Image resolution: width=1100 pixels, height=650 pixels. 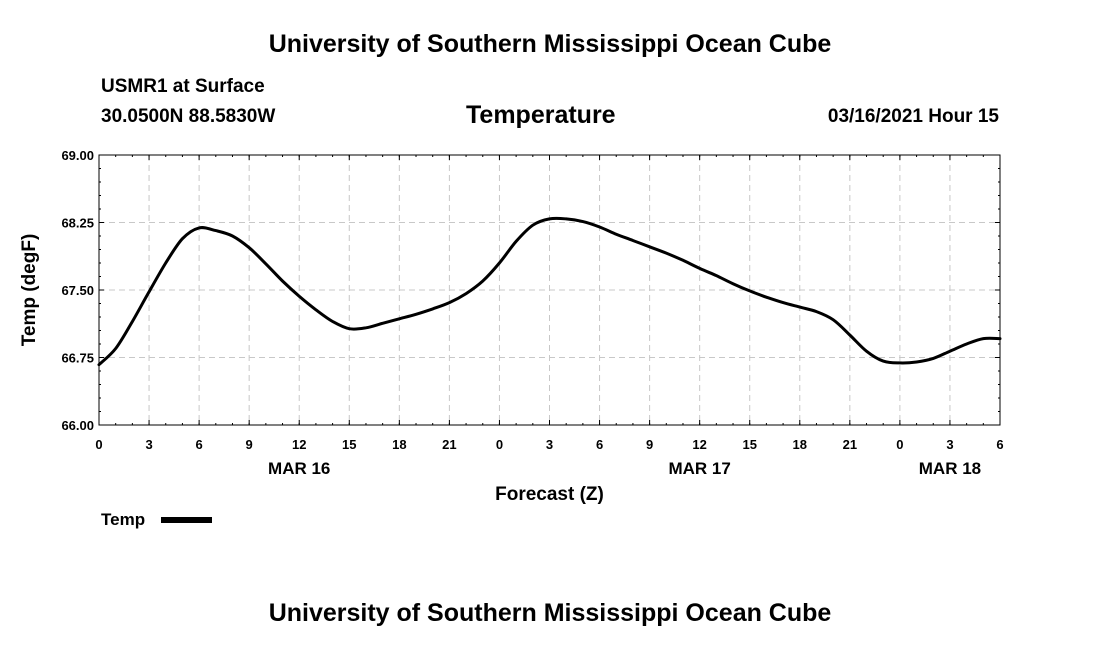 What do you see at coordinates (541, 115) in the screenshot?
I see `variable-title: Temperature` at bounding box center [541, 115].